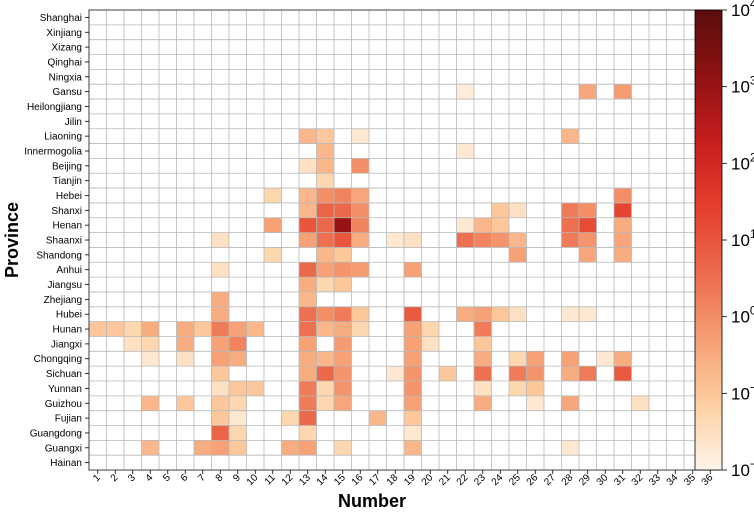  What do you see at coordinates (59, 255) in the screenshot?
I see `y-tick-label: Shandong` at bounding box center [59, 255].